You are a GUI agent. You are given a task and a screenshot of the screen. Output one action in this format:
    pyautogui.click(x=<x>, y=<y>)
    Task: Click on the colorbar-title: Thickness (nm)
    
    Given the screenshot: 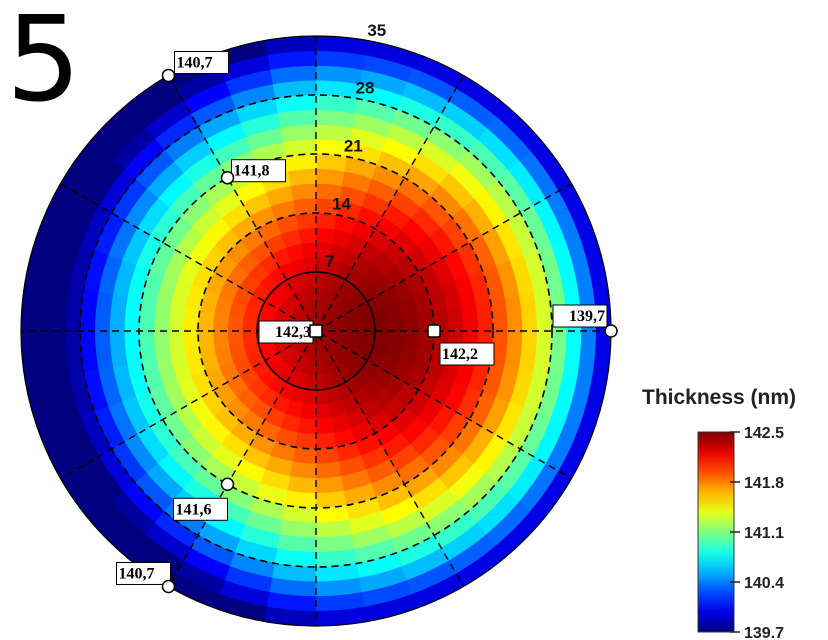 What is the action you would take?
    pyautogui.click(x=719, y=397)
    